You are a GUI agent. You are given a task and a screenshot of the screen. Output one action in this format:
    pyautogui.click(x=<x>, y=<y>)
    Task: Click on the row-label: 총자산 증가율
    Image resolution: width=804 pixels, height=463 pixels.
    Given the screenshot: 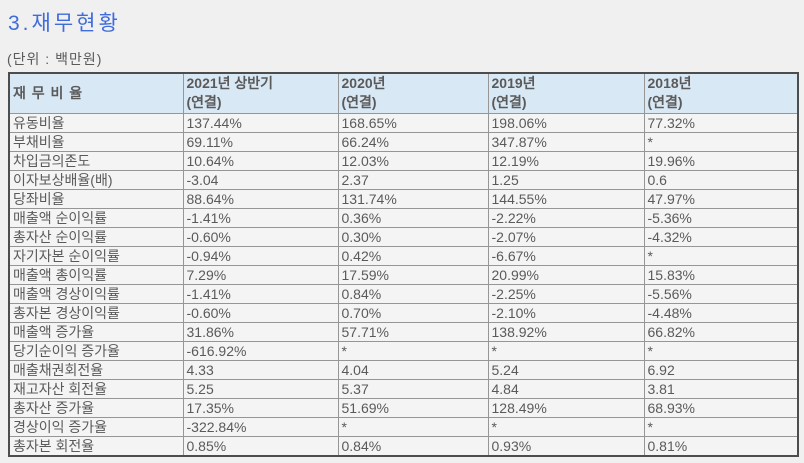 What is the action you would take?
    pyautogui.click(x=96, y=407)
    